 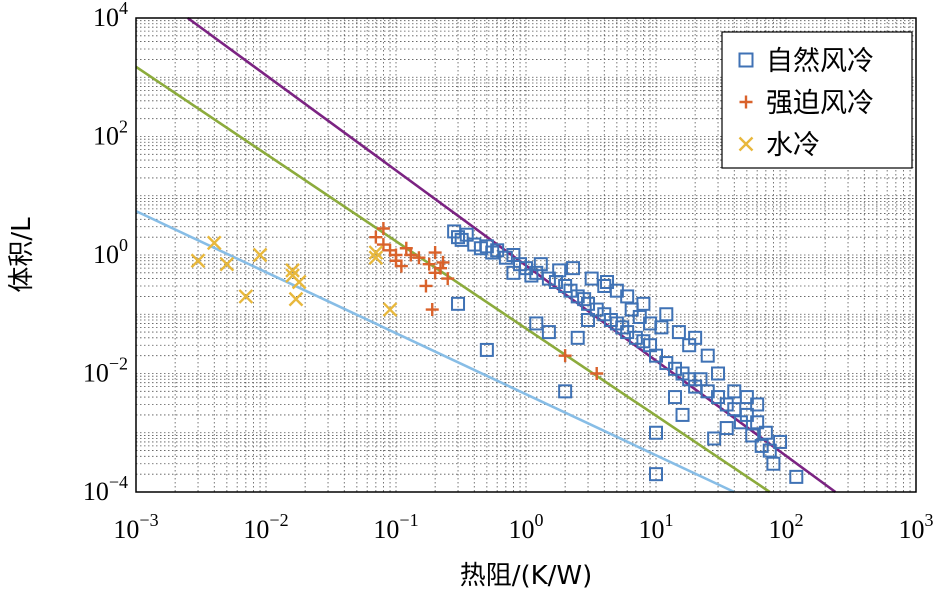 What do you see at coordinates (110, 16) in the screenshot?
I see `y-tick-label: 10⁴` at bounding box center [110, 16].